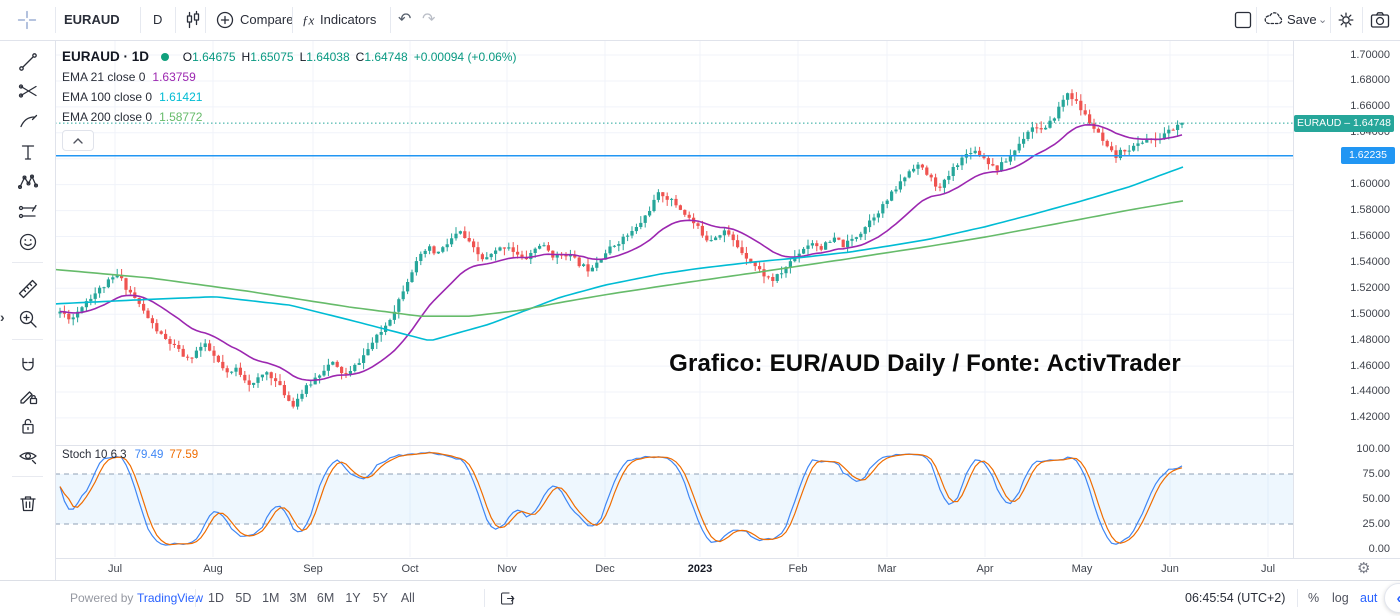  I want to click on tool-magnet, so click(28, 366).